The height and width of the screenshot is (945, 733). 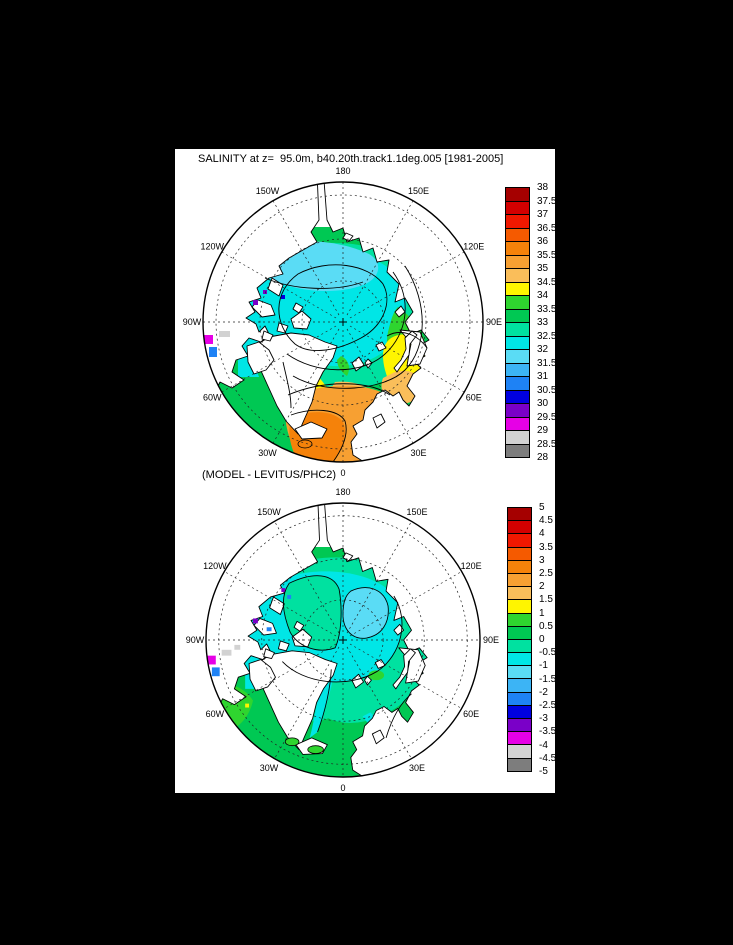 What do you see at coordinates (548, 679) in the screenshot?
I see `colorbar-tick-label: -1.5` at bounding box center [548, 679].